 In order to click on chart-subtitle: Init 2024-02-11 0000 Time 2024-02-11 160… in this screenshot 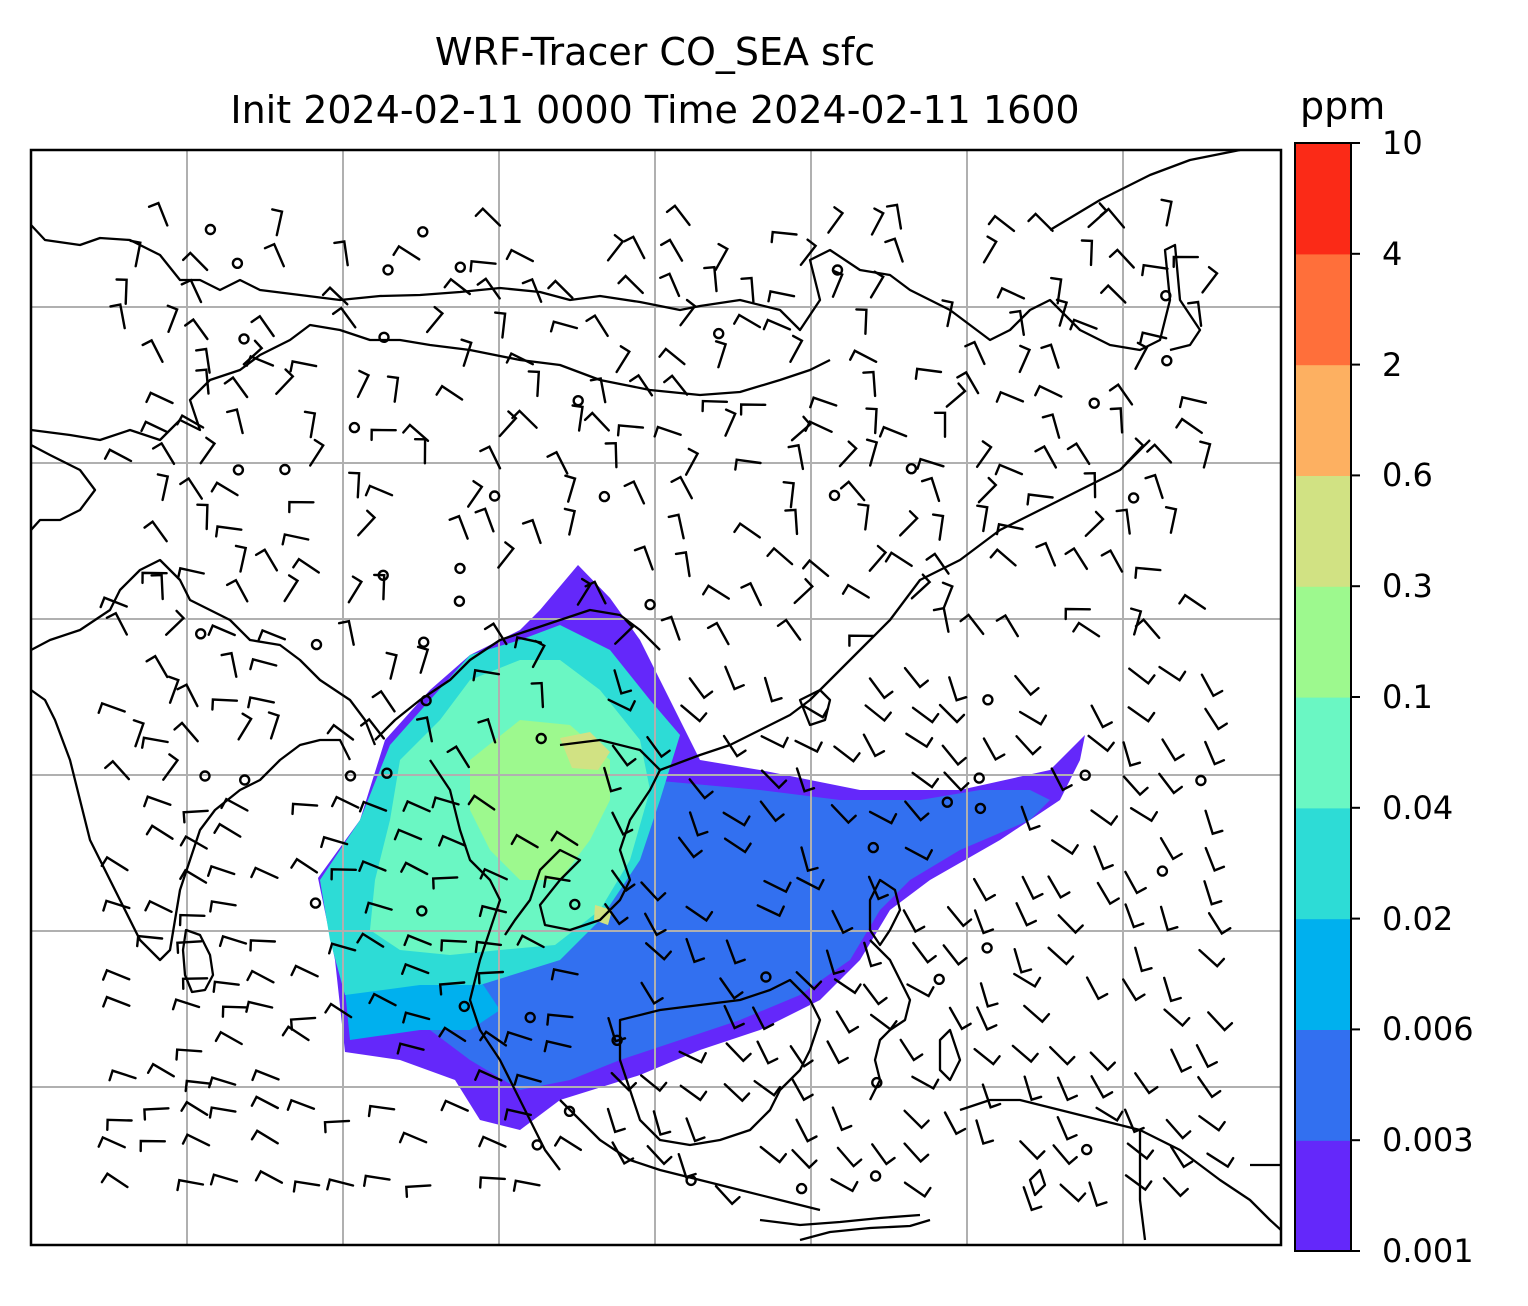, I will do `click(655, 110)`.